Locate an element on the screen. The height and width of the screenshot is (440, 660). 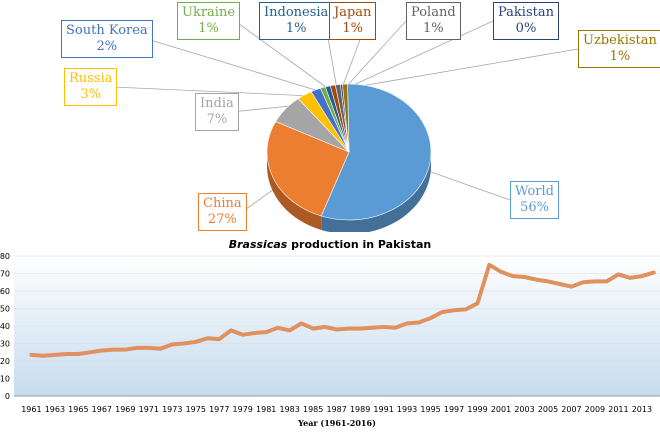
pie-leader-uzbekistan is located at coordinates (463, 68).